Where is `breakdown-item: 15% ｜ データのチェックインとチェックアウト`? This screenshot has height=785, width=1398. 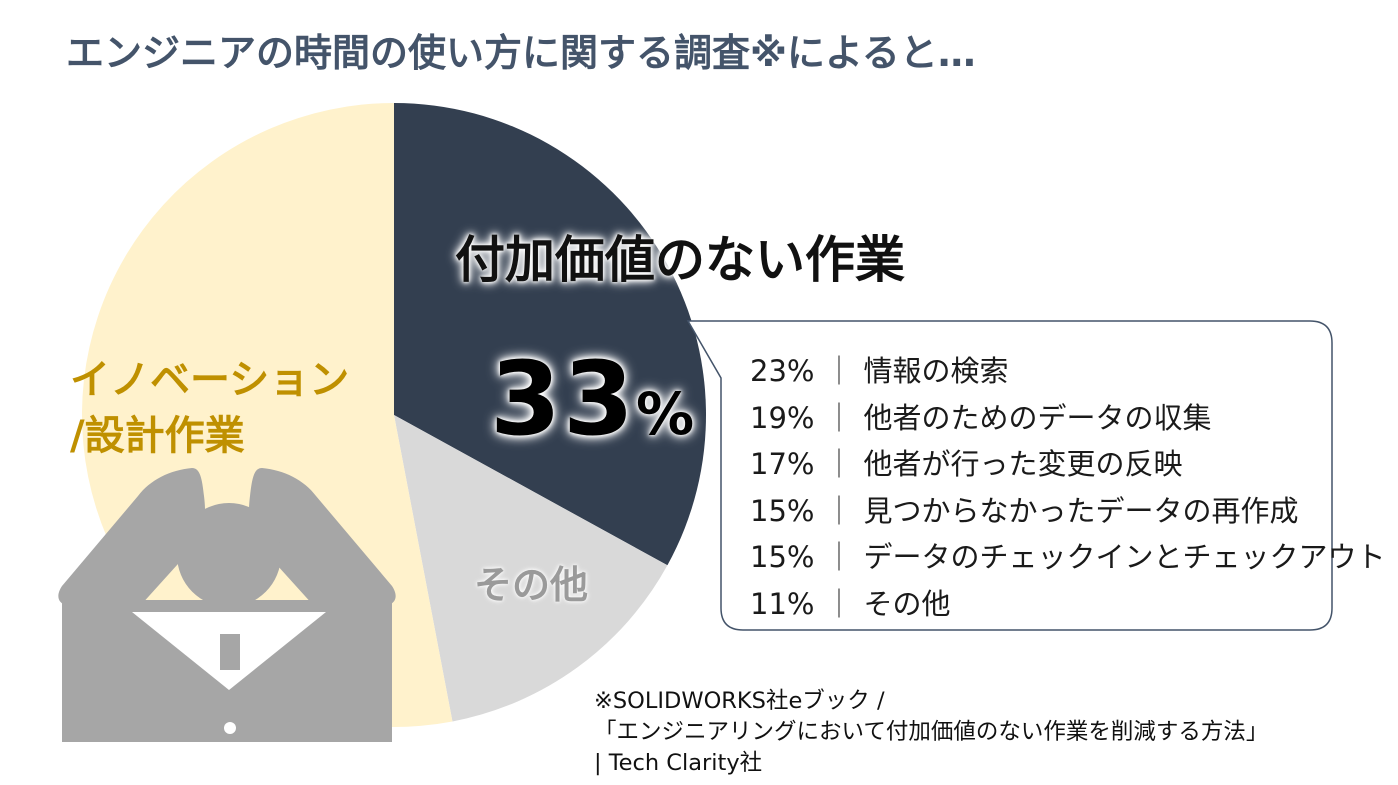
breakdown-item: 15% ｜ データのチェックインとチェックアウト is located at coordinates (1068, 557).